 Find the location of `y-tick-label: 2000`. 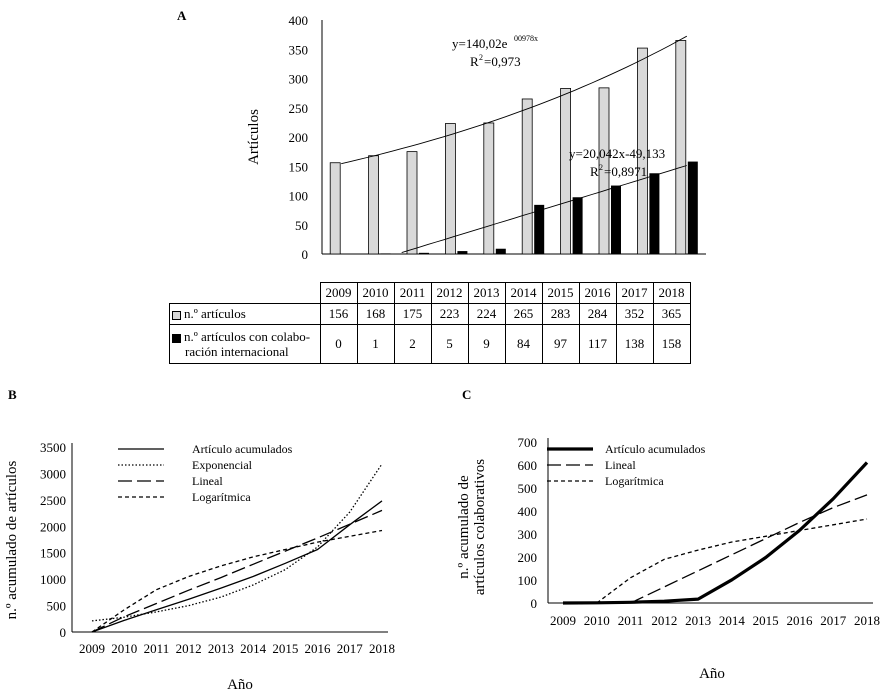

y-tick-label: 2000 is located at coordinates (53, 526).